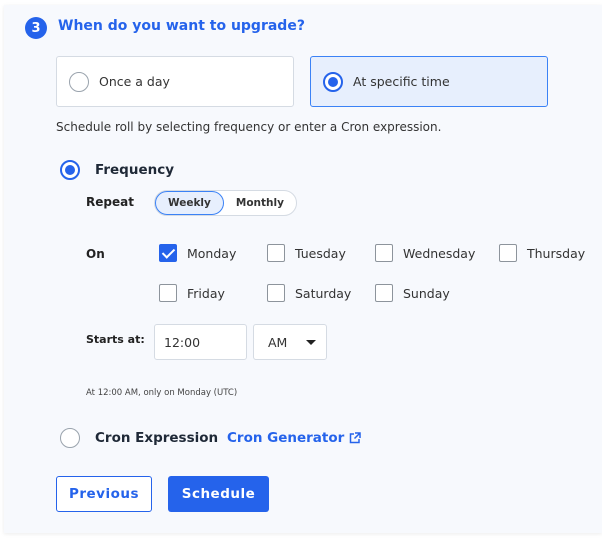 This screenshot has width=602, height=549. Describe the element at coordinates (135, 170) in the screenshot. I see `frequency-label: Frequency` at that location.